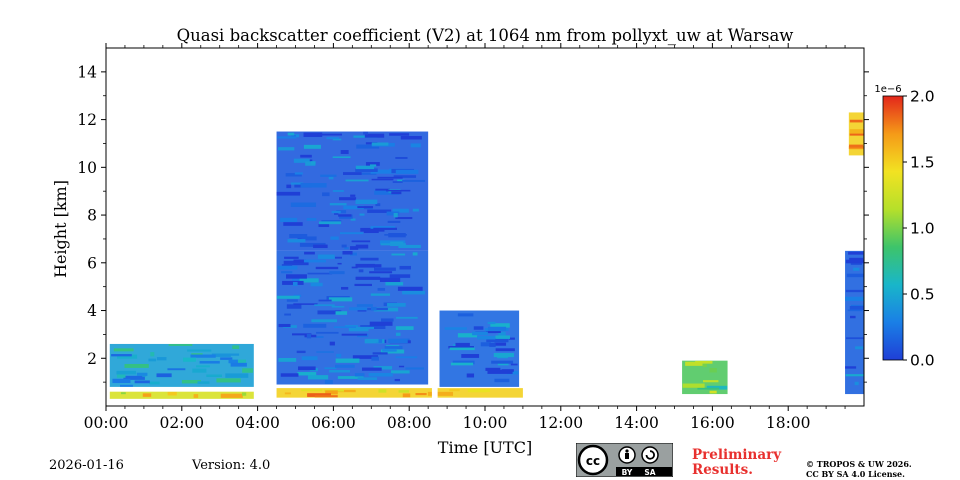  Describe the element at coordinates (92, 216) in the screenshot. I see `y-tick-label: 8` at that location.